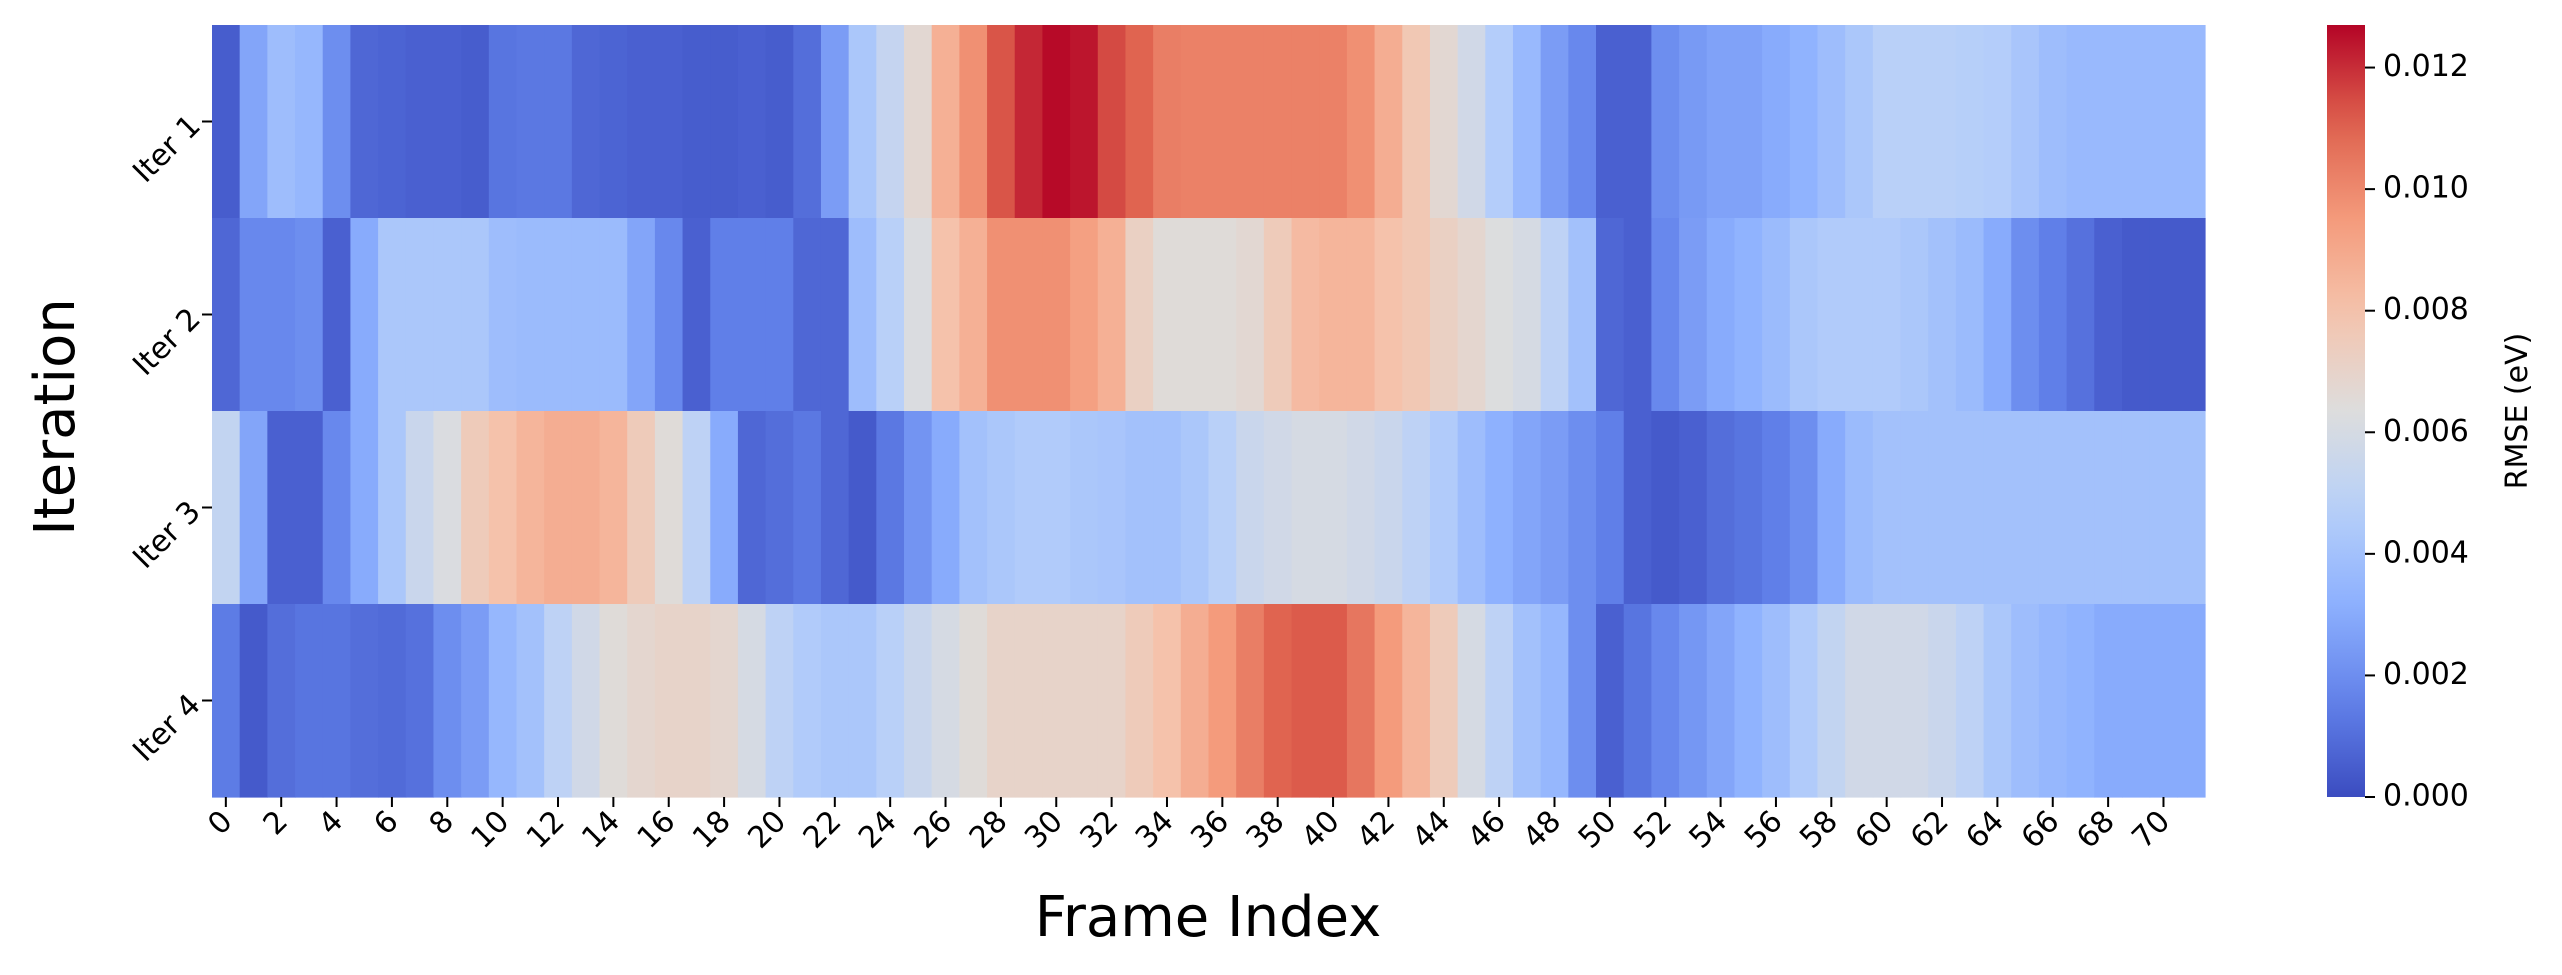 This screenshot has width=2562, height=975. Describe the element at coordinates (331, 823) in the screenshot. I see `x-tick-label: 4` at that location.